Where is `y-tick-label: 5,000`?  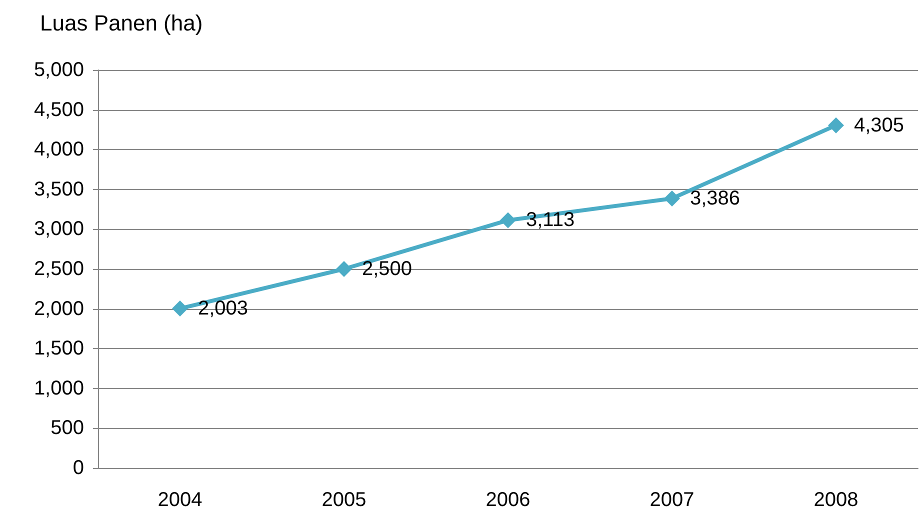 y-tick-label: 5,000 is located at coordinates (59, 70).